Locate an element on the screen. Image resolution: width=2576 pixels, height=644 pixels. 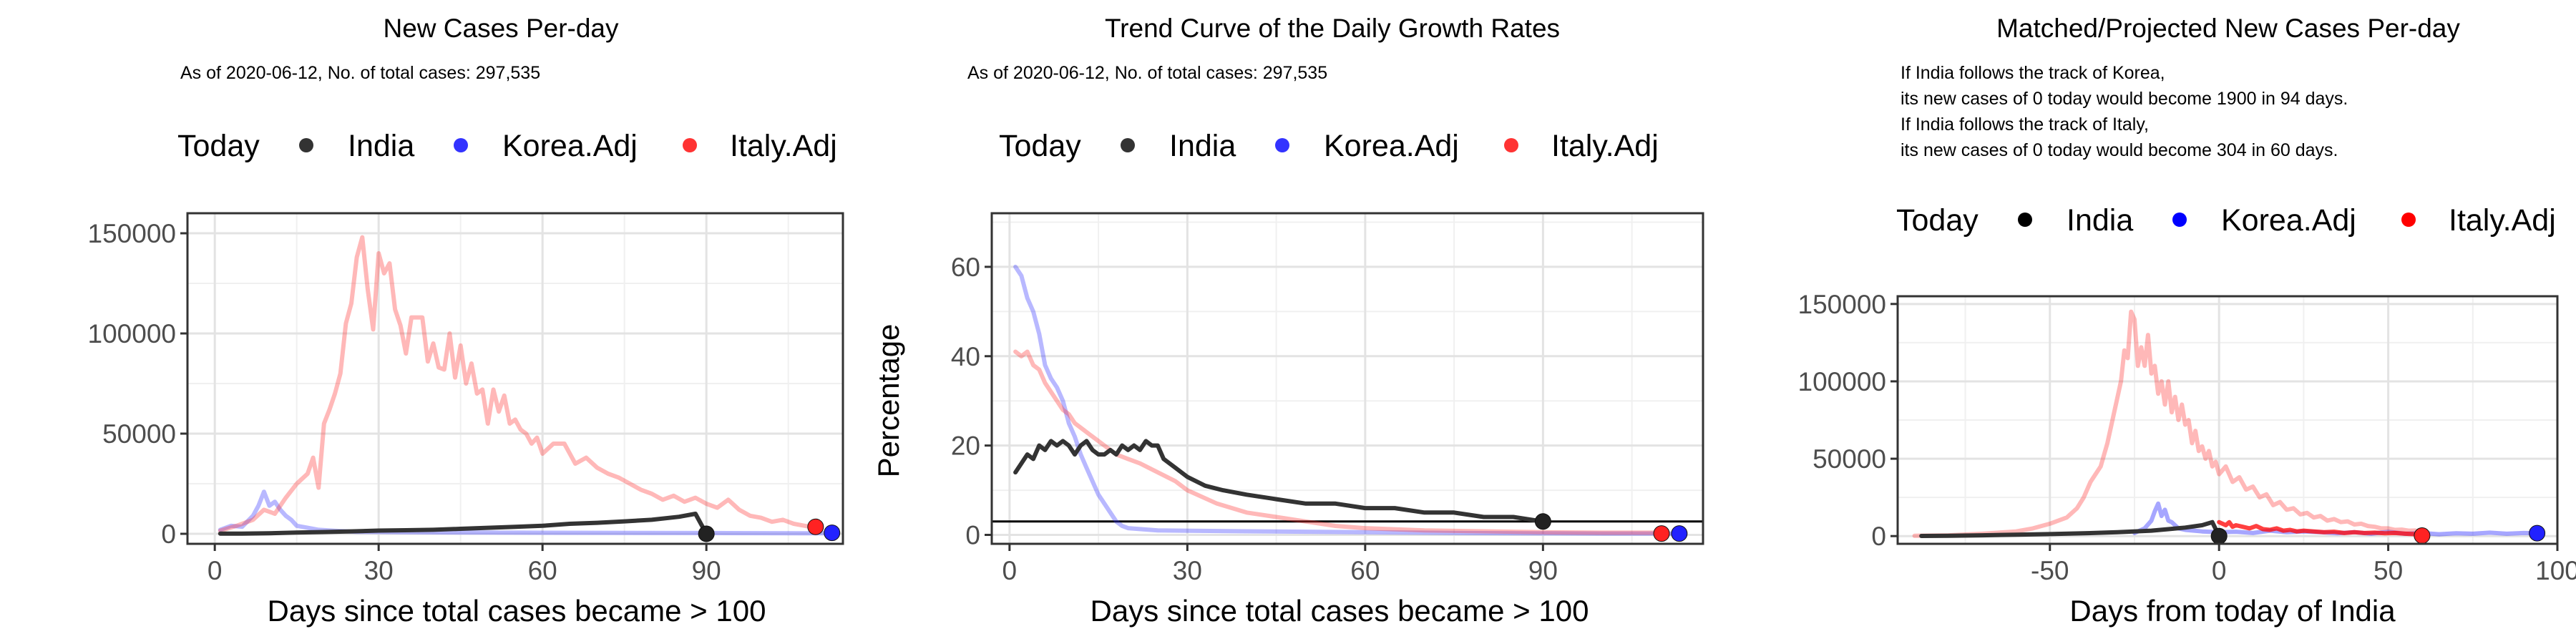
panel-1-x-axis-label: Days since total cases became > 100 is located at coordinates (517, 611).